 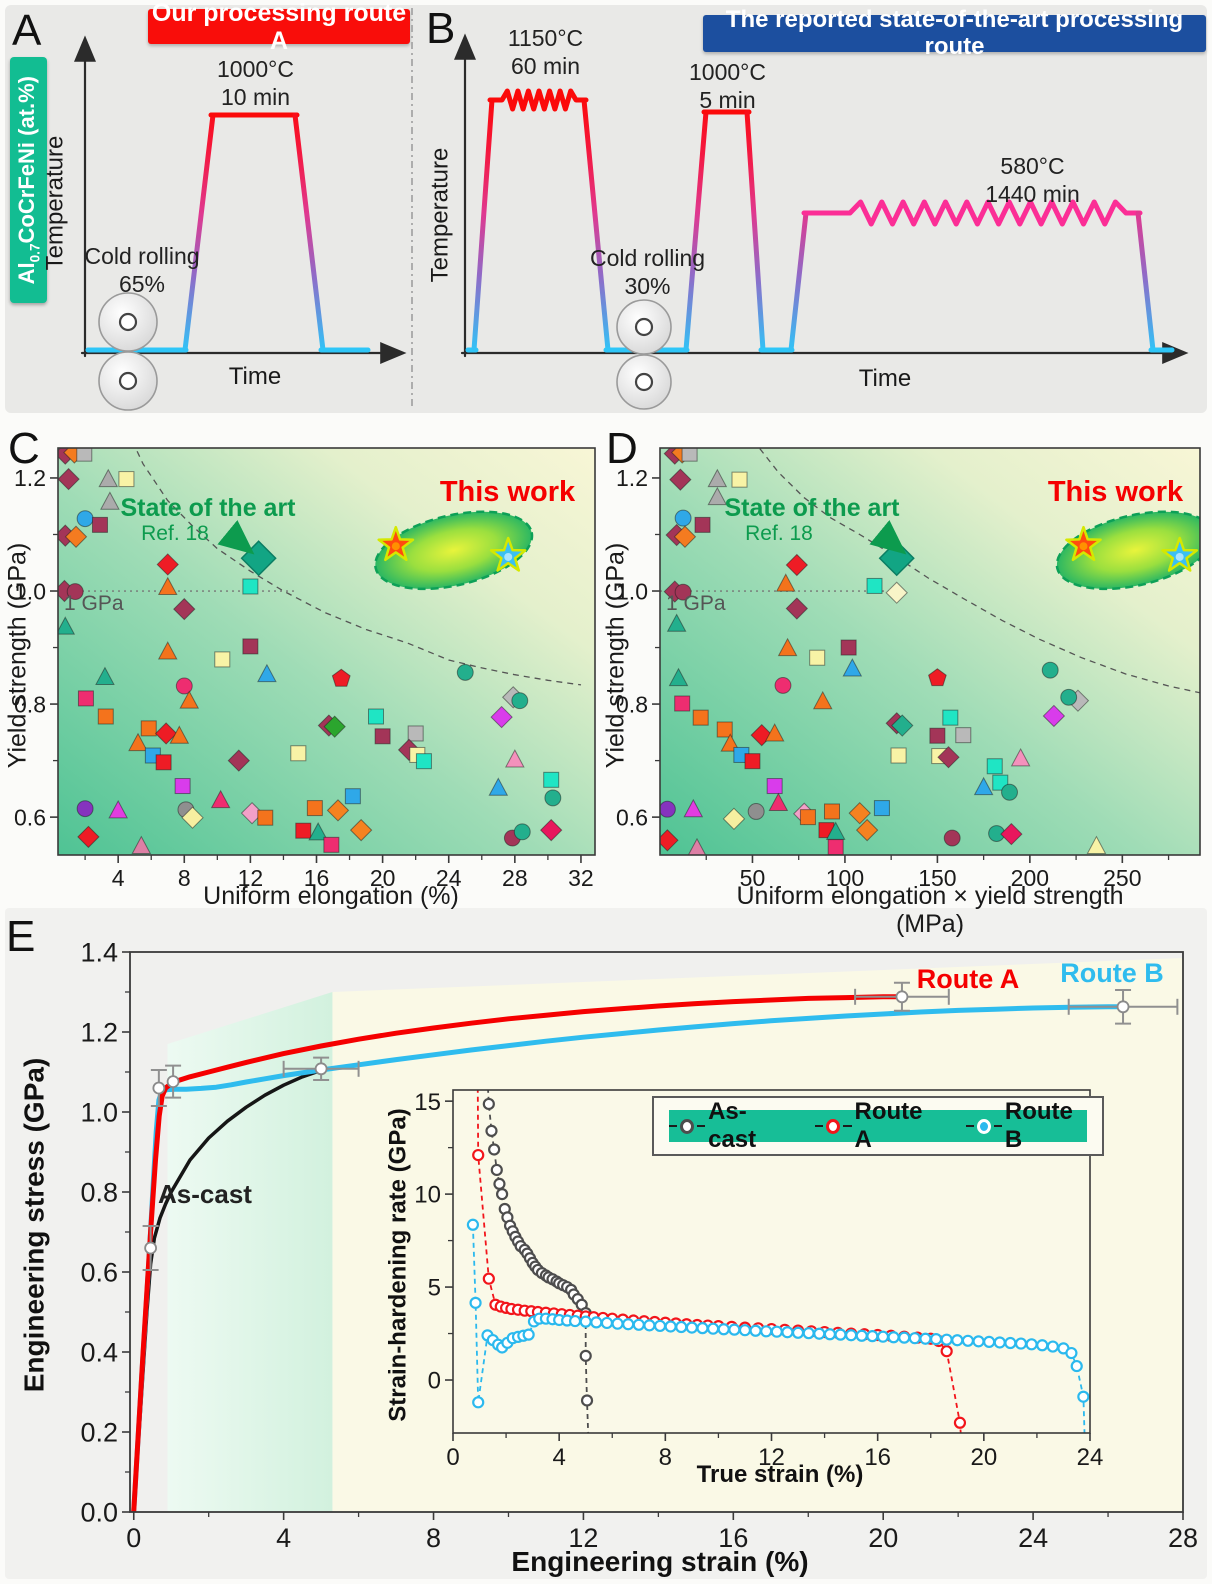 What do you see at coordinates (99, 1433) in the screenshot?
I see `y-tick-label: 0.2` at bounding box center [99, 1433].